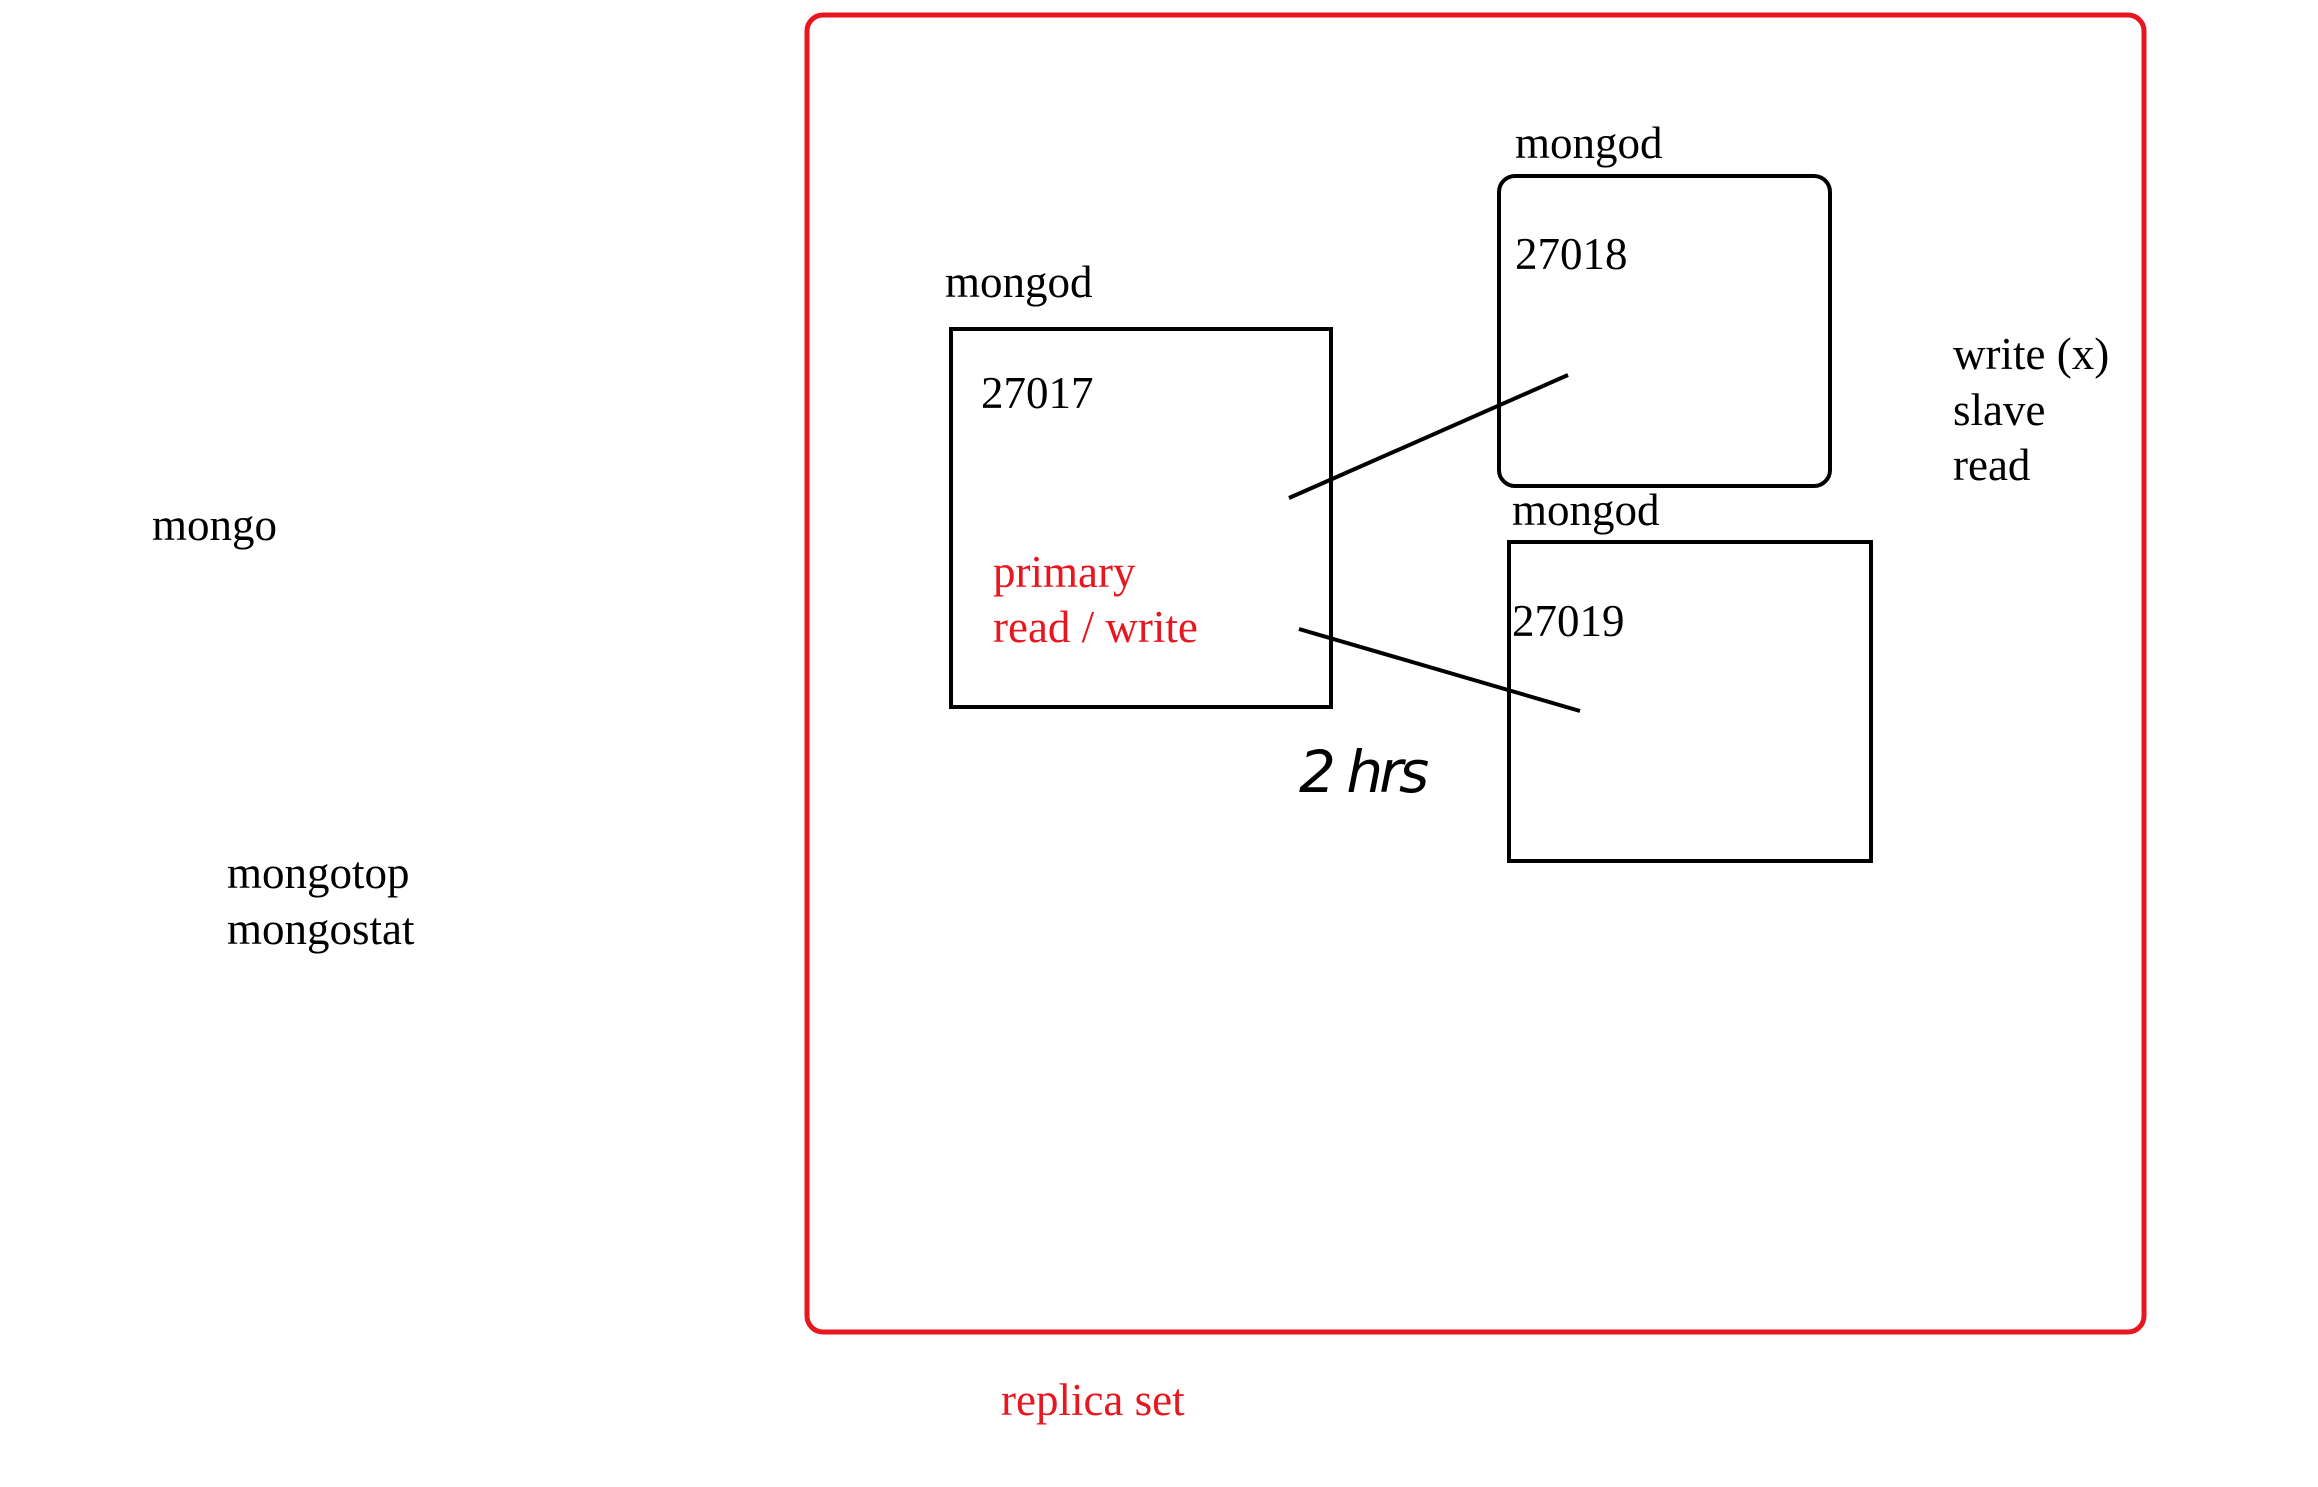  I want to click on secondary-note: read, so click(1991, 465).